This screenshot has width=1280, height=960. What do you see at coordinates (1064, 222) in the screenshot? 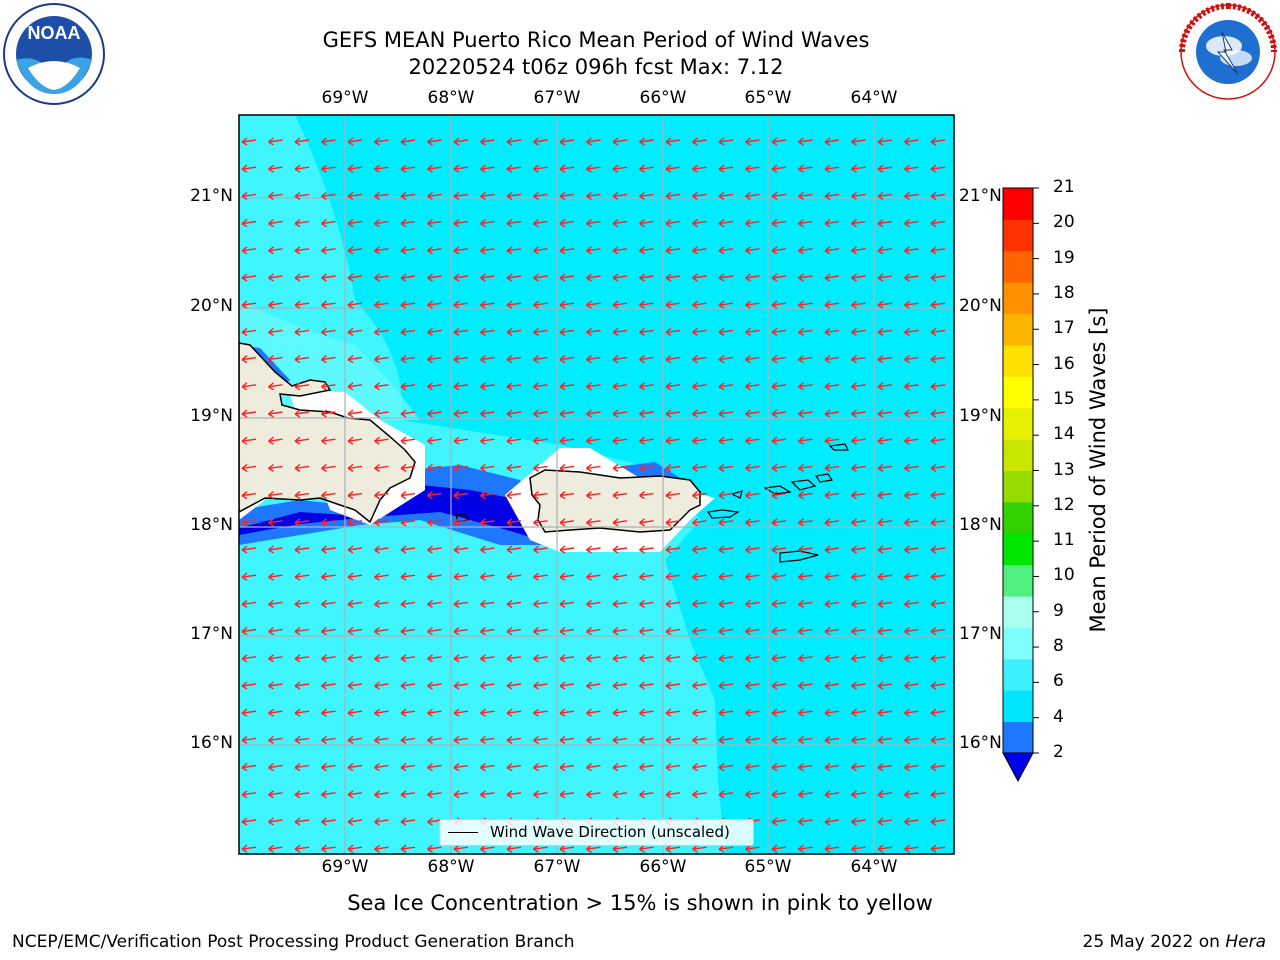
I see `colorbar-tick-label: 20` at bounding box center [1064, 222].